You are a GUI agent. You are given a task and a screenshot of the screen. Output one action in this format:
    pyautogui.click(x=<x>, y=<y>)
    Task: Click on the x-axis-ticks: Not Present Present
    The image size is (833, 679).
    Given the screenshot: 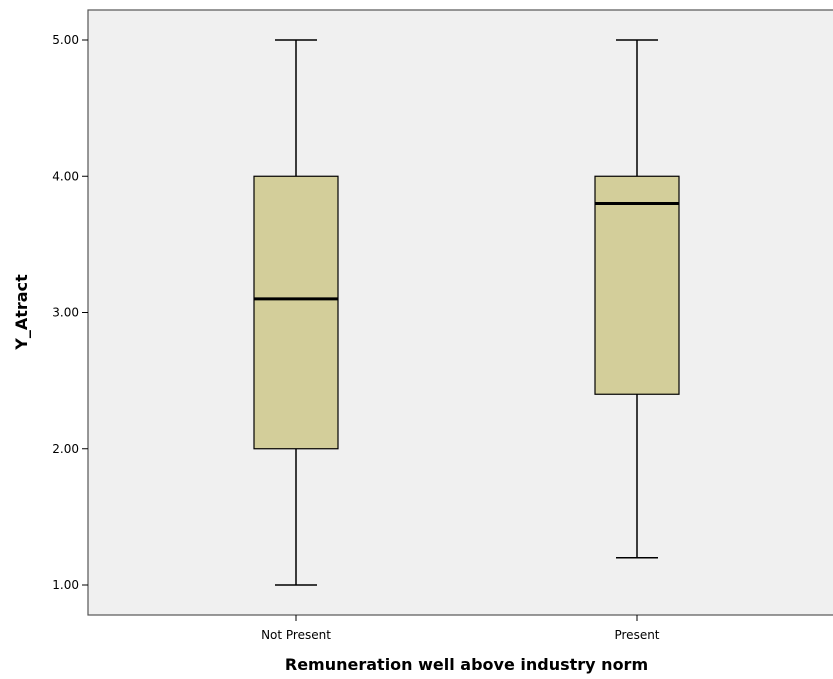 What is the action you would take?
    pyautogui.click(x=460, y=628)
    